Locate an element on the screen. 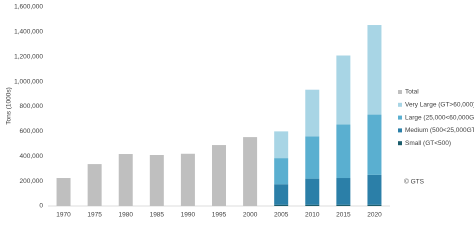 The width and height of the screenshot is (474, 240). annotation: © GTS is located at coordinates (414, 182).